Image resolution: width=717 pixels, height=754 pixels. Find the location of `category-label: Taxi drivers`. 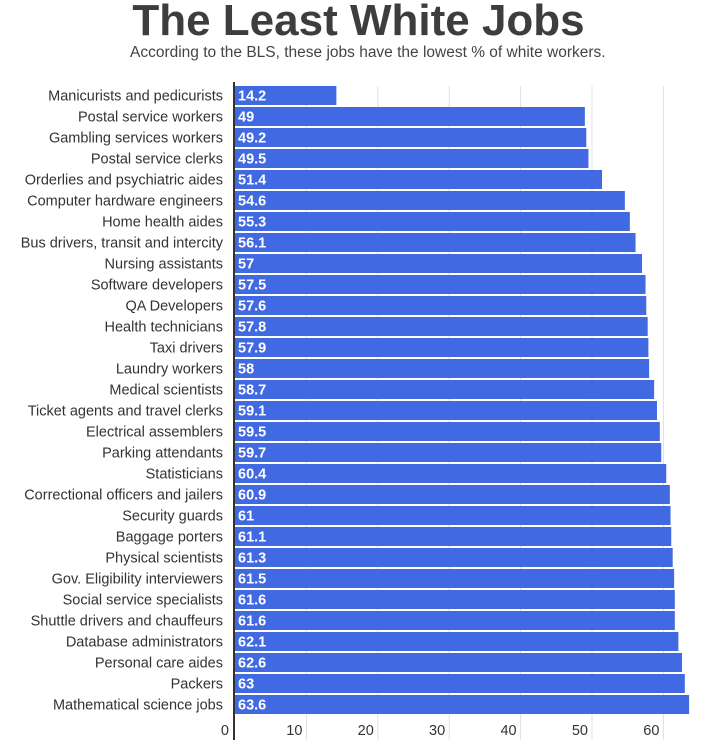

category-label: Taxi drivers is located at coordinates (186, 349).